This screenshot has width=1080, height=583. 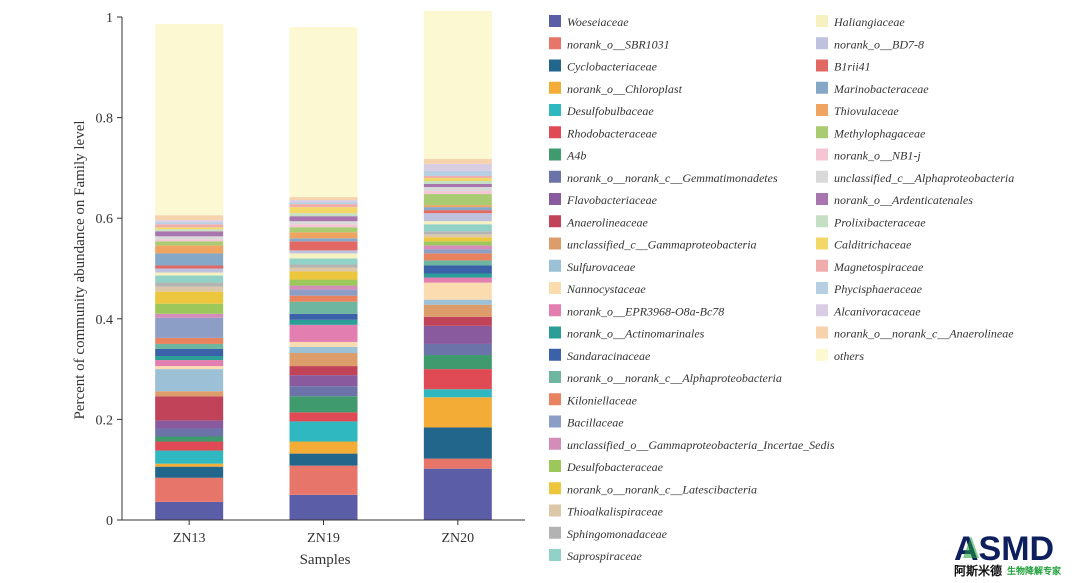 What do you see at coordinates (663, 177) in the screenshot?
I see `legend-item: norank_o__norank_c__Gemmatimonadetes` at bounding box center [663, 177].